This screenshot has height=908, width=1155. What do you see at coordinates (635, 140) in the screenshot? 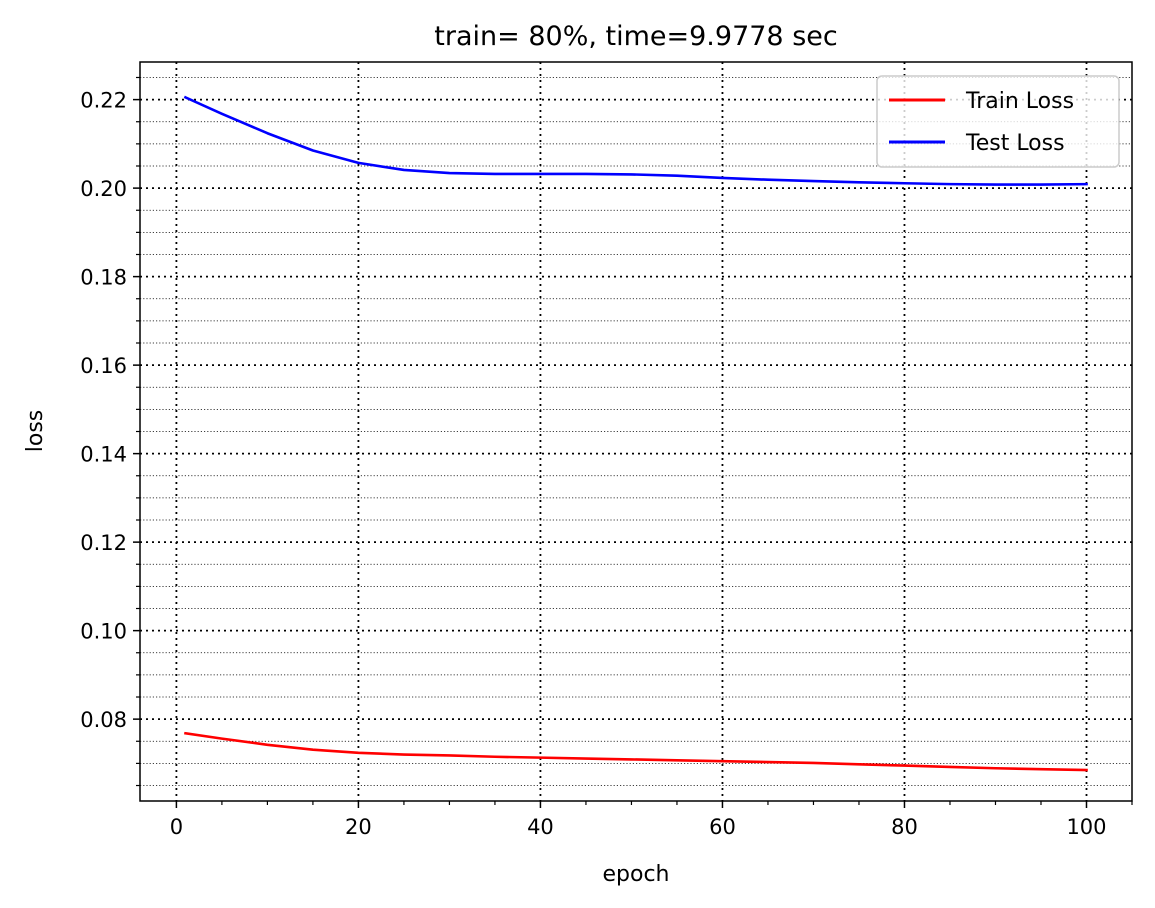
I see `test-loss-line` at bounding box center [635, 140].